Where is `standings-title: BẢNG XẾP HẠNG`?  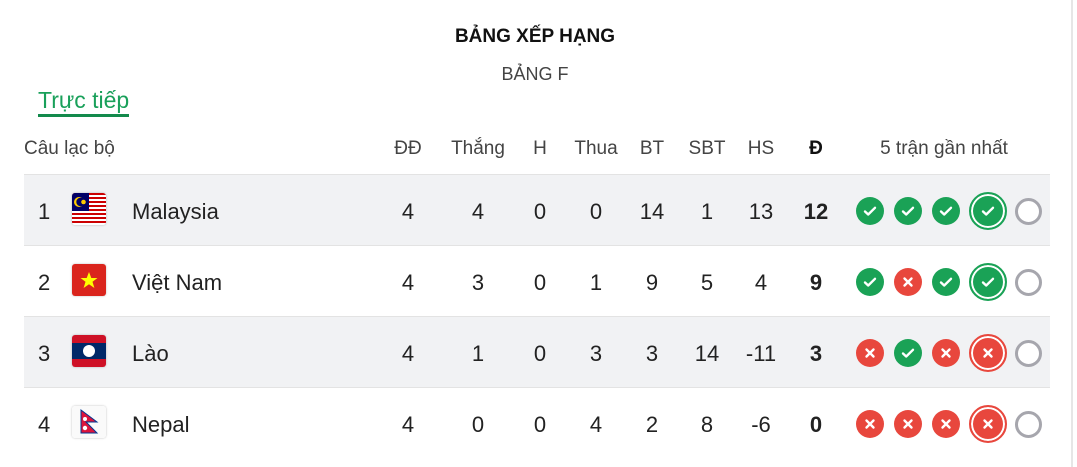 standings-title: BẢNG XẾP HẠNG is located at coordinates (535, 36).